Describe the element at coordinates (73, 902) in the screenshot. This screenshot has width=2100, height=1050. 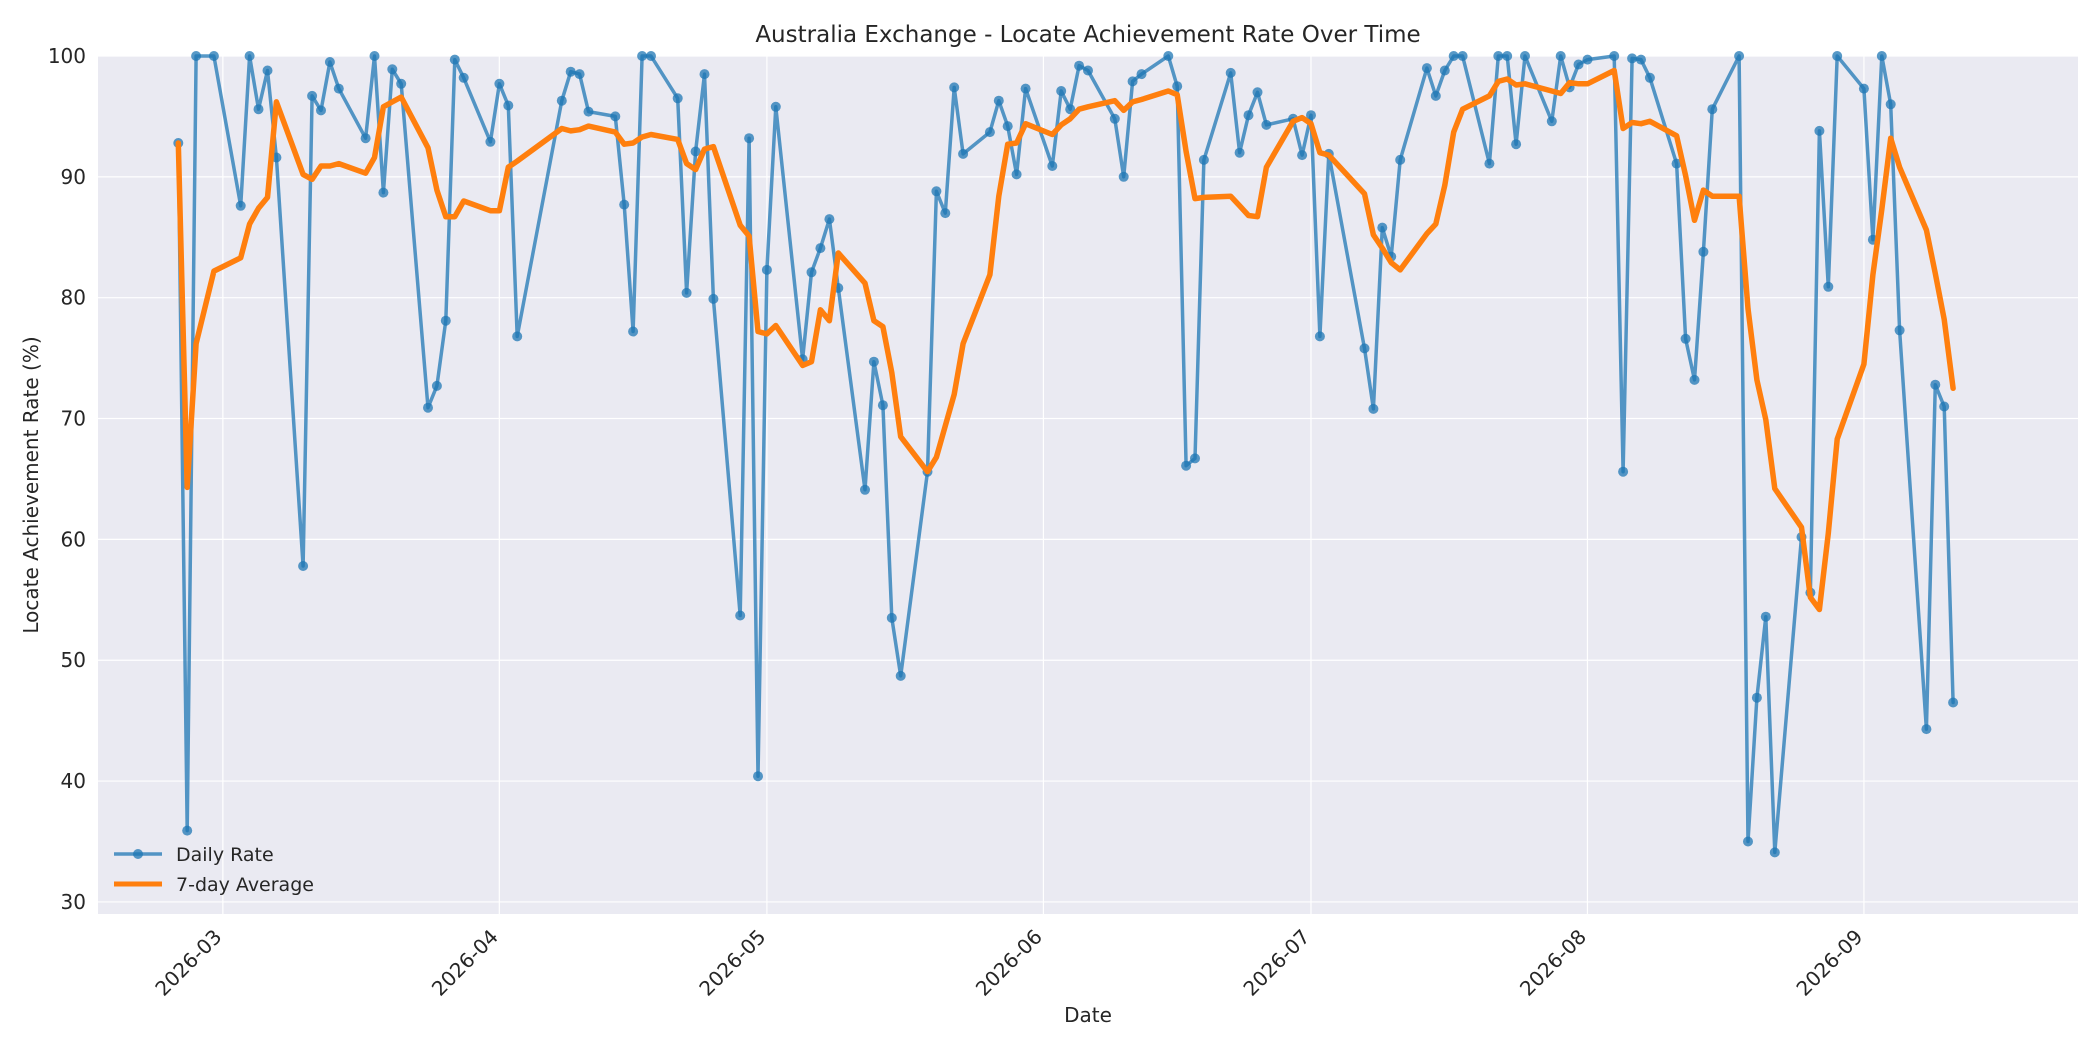
I see `y-tick-label: 30` at that location.